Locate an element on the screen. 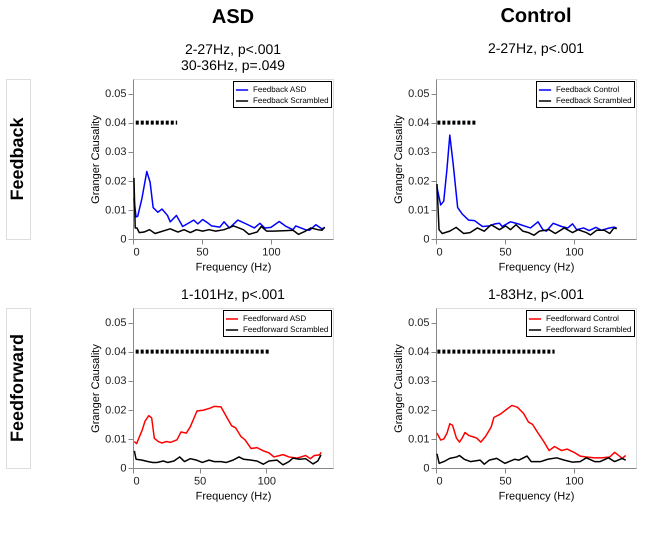 The width and height of the screenshot is (649, 559). chart-title: Control is located at coordinates (536, 16).